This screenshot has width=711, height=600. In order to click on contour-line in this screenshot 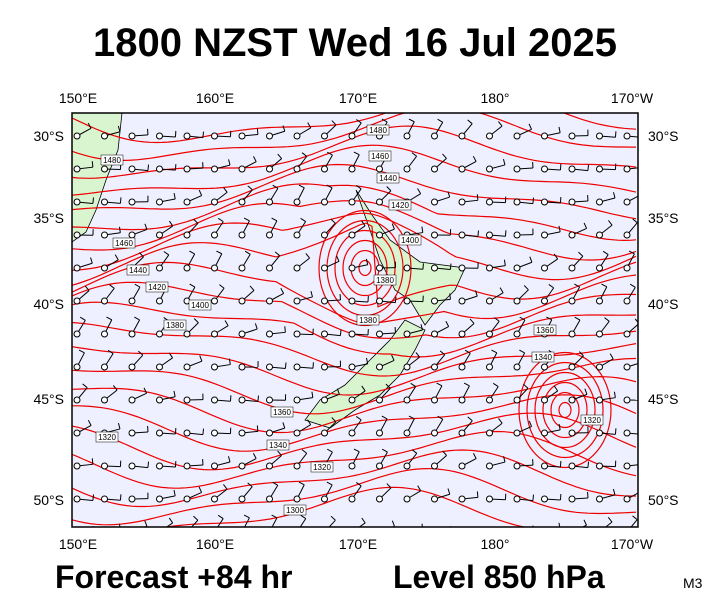, I will do `click(354, 423)`.